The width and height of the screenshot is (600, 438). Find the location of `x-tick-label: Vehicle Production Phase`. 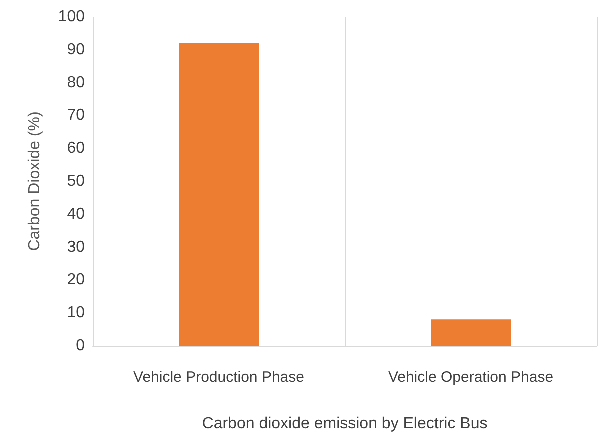

x-tick-label: Vehicle Production Phase is located at coordinates (219, 377).